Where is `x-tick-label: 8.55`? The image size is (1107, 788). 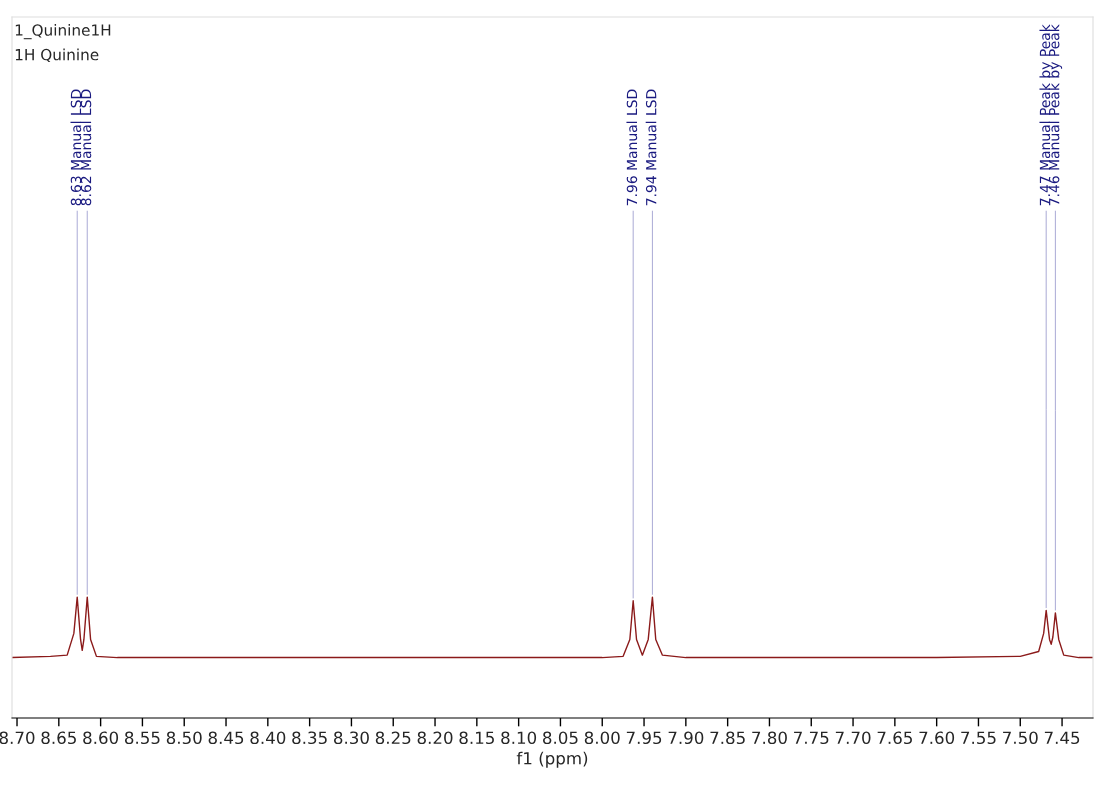
x-tick-label: 8.55 is located at coordinates (142, 738).